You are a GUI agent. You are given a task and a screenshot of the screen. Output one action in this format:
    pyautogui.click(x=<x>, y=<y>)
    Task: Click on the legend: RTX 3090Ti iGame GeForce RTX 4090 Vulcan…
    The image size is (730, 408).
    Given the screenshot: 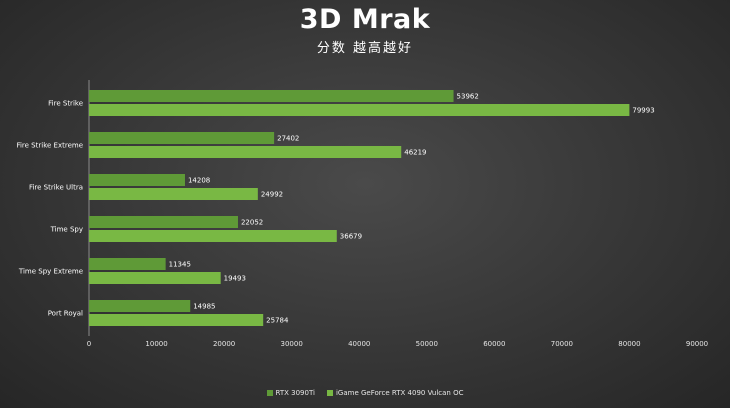 What is the action you would take?
    pyautogui.click(x=365, y=393)
    